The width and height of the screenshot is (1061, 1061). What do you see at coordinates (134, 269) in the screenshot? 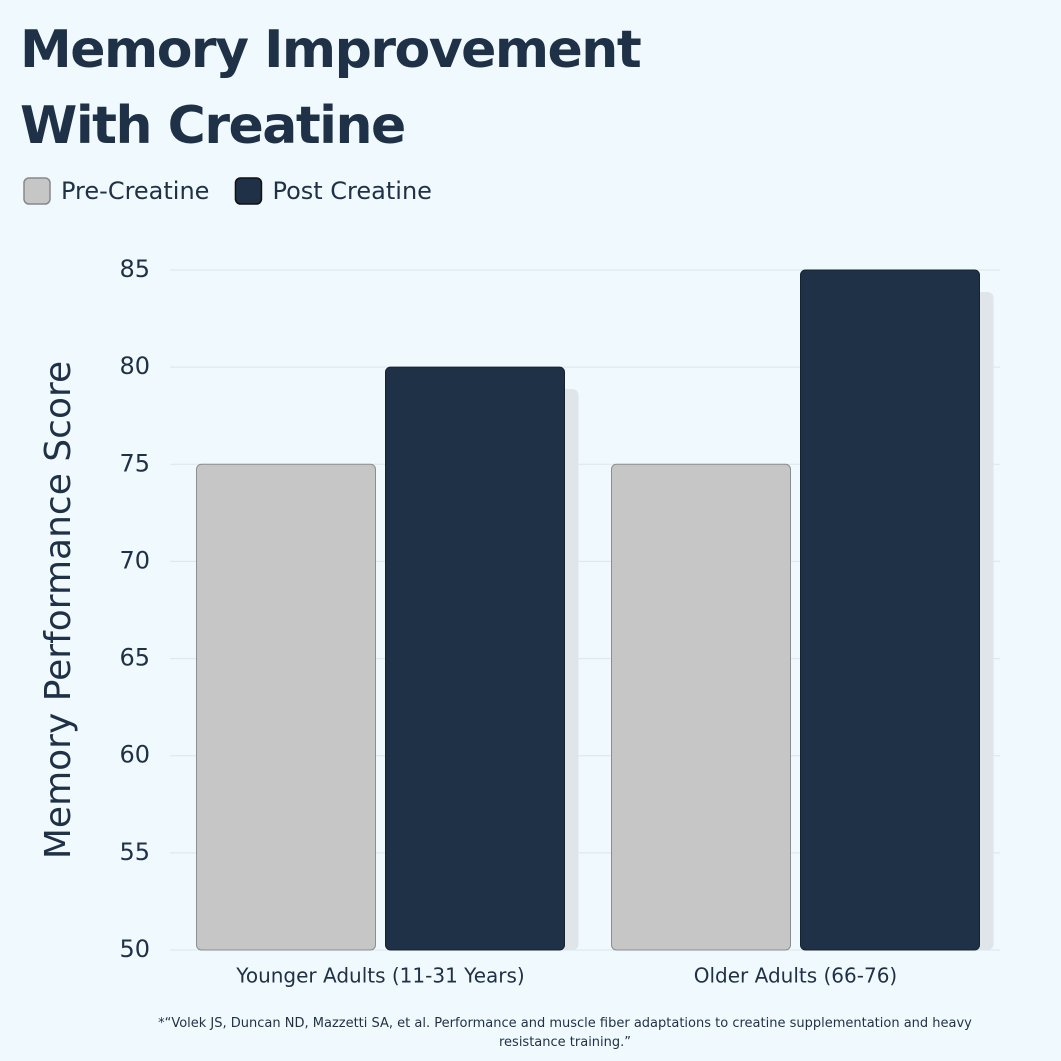
I see `y-tick-label: 85` at bounding box center [134, 269].